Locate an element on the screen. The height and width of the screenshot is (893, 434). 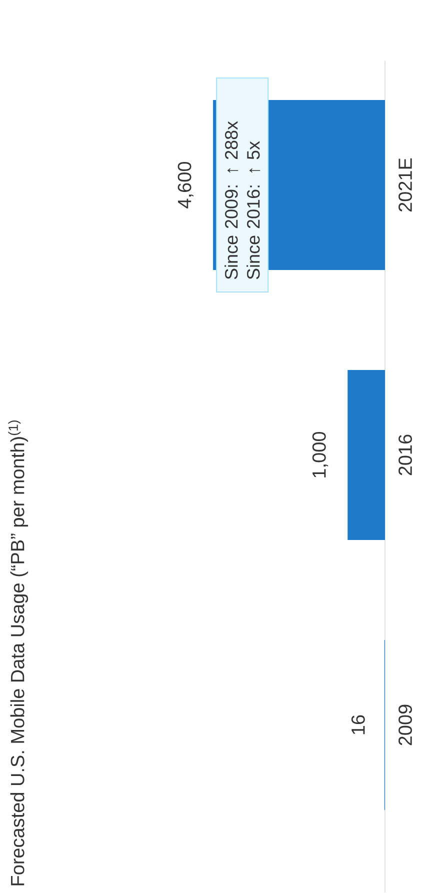
data-label: 1,000 is located at coordinates (320, 455).